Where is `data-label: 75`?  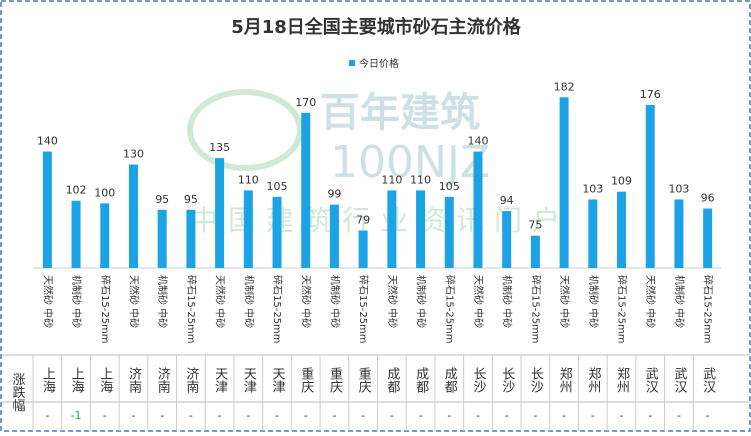 data-label: 75 is located at coordinates (535, 225).